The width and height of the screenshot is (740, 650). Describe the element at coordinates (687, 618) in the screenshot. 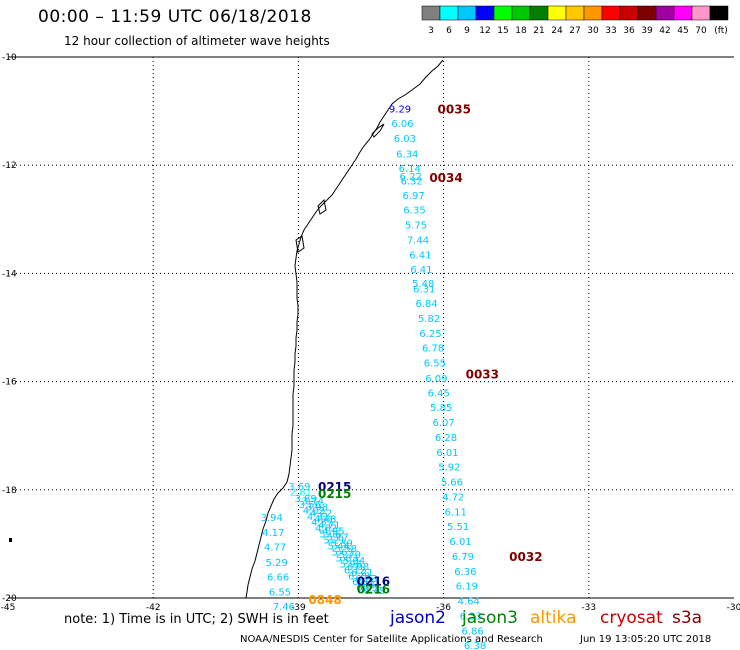

I see `satellite-legend-s3a: s3a` at that location.